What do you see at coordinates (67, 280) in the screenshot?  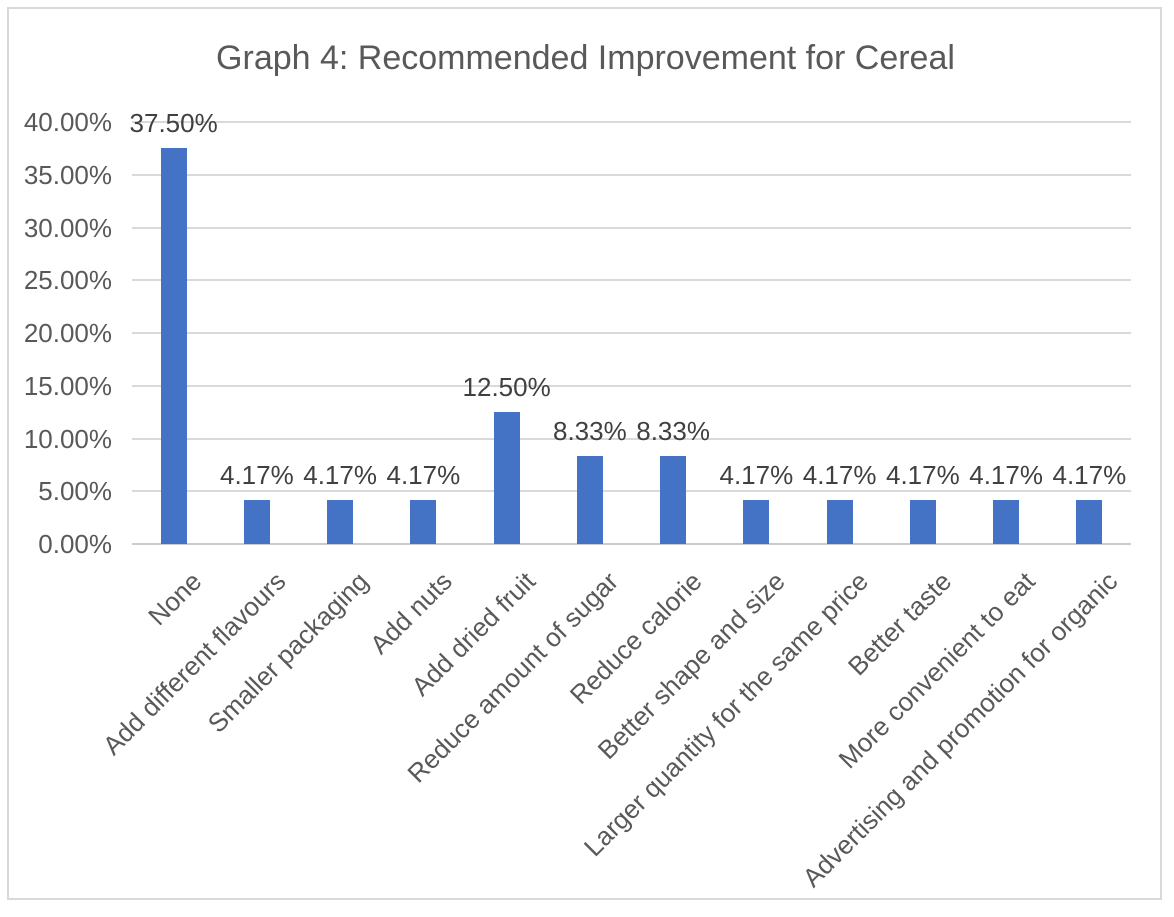 I see `y-axis-tick-label: 25.00%` at bounding box center [67, 280].